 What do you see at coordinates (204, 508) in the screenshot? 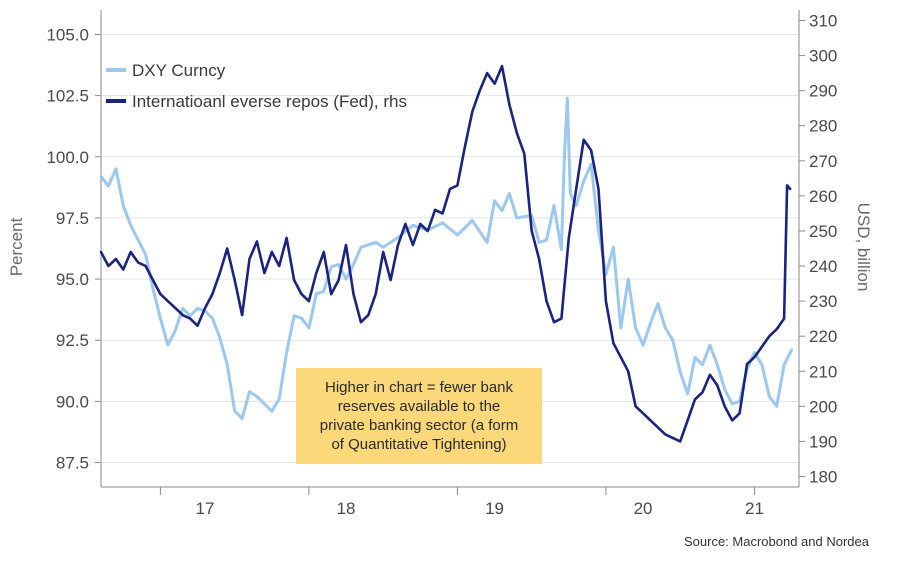
I see `x-tick-label: 17` at bounding box center [204, 508].